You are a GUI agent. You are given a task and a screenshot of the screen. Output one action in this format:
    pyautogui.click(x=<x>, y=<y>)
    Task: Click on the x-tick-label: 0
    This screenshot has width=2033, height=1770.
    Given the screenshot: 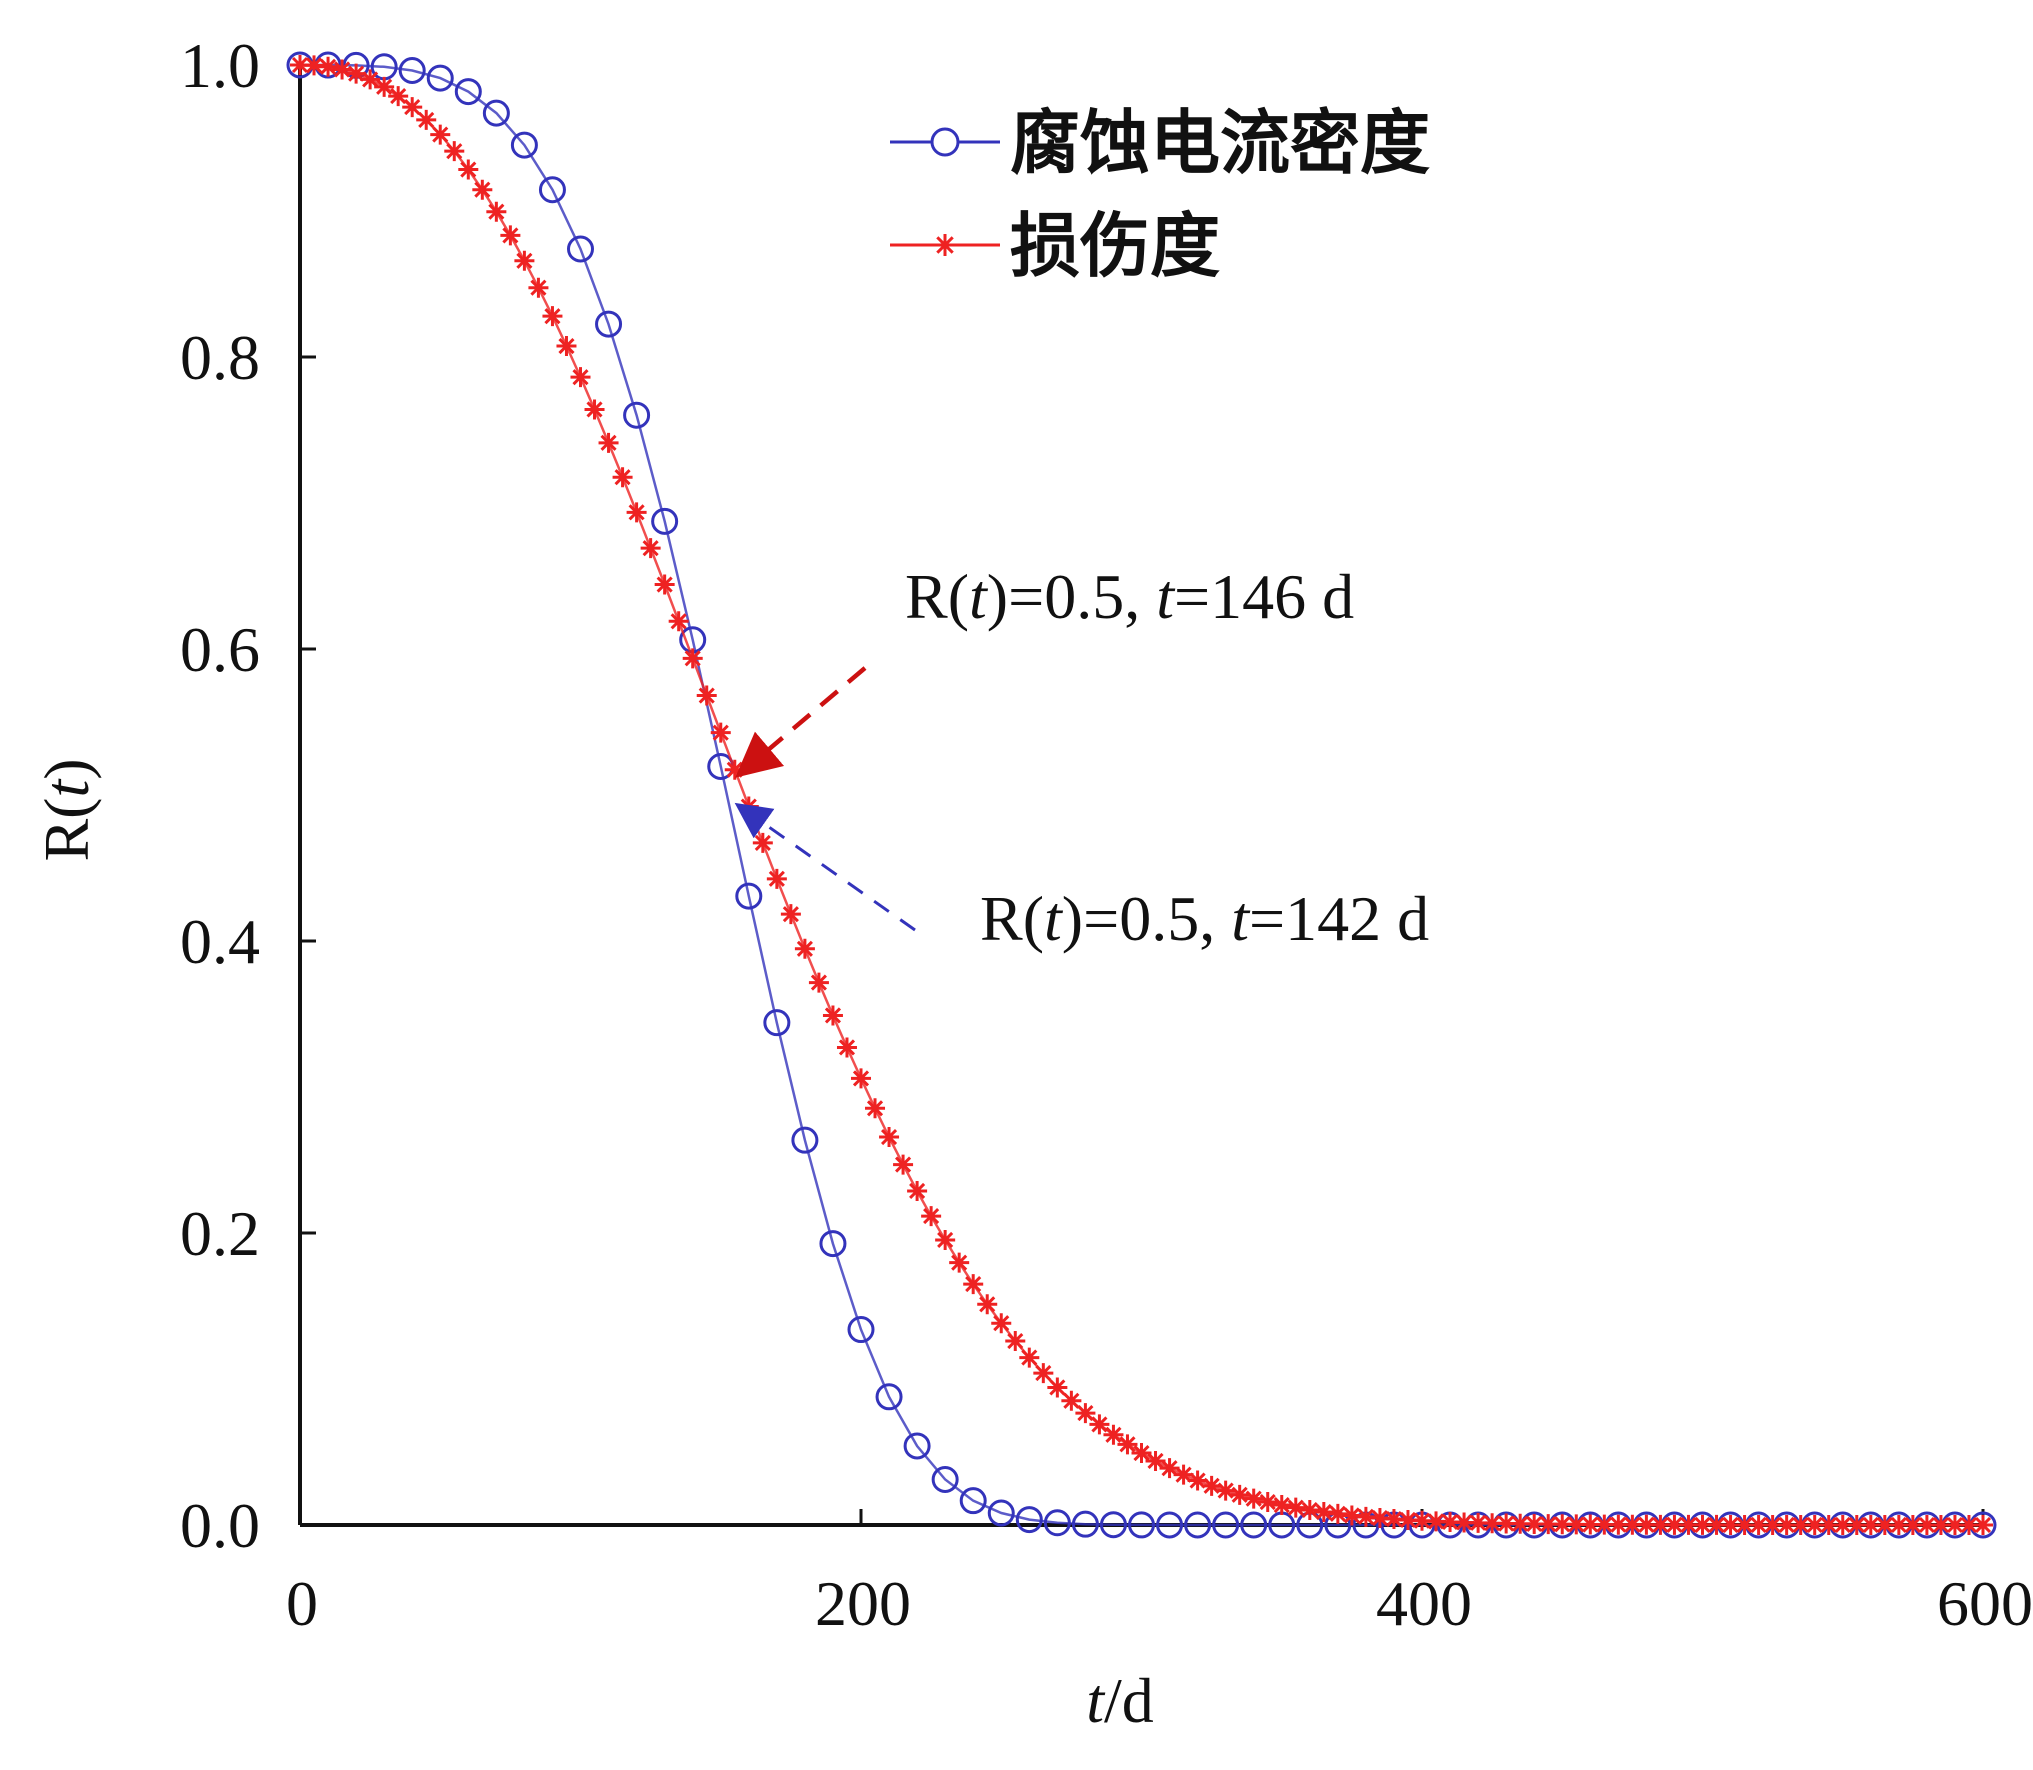 What is the action you would take?
    pyautogui.click(x=302, y=1603)
    